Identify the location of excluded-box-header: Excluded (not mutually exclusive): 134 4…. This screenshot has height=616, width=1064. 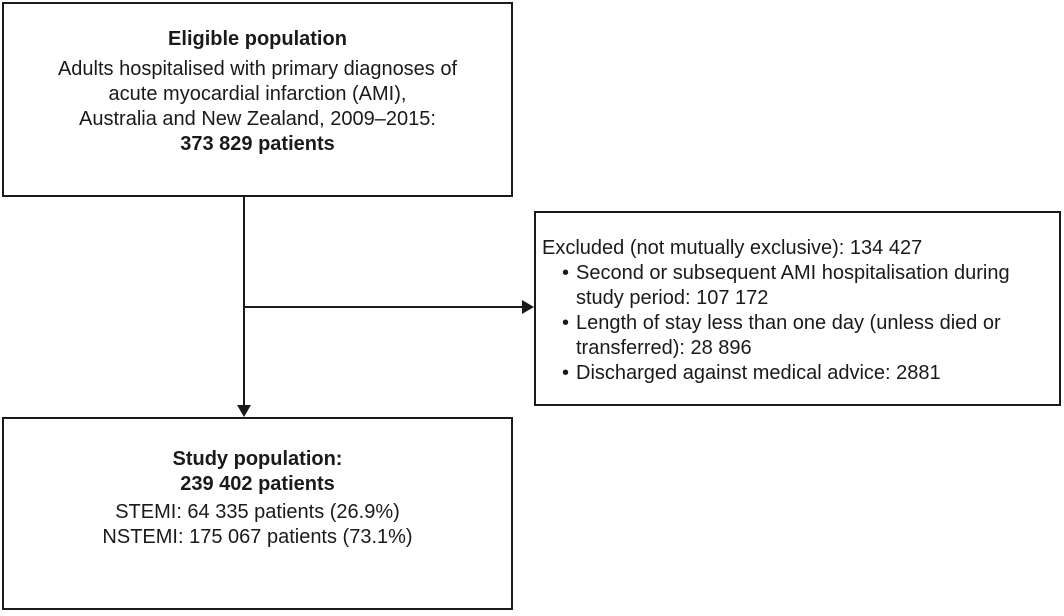
(732, 248).